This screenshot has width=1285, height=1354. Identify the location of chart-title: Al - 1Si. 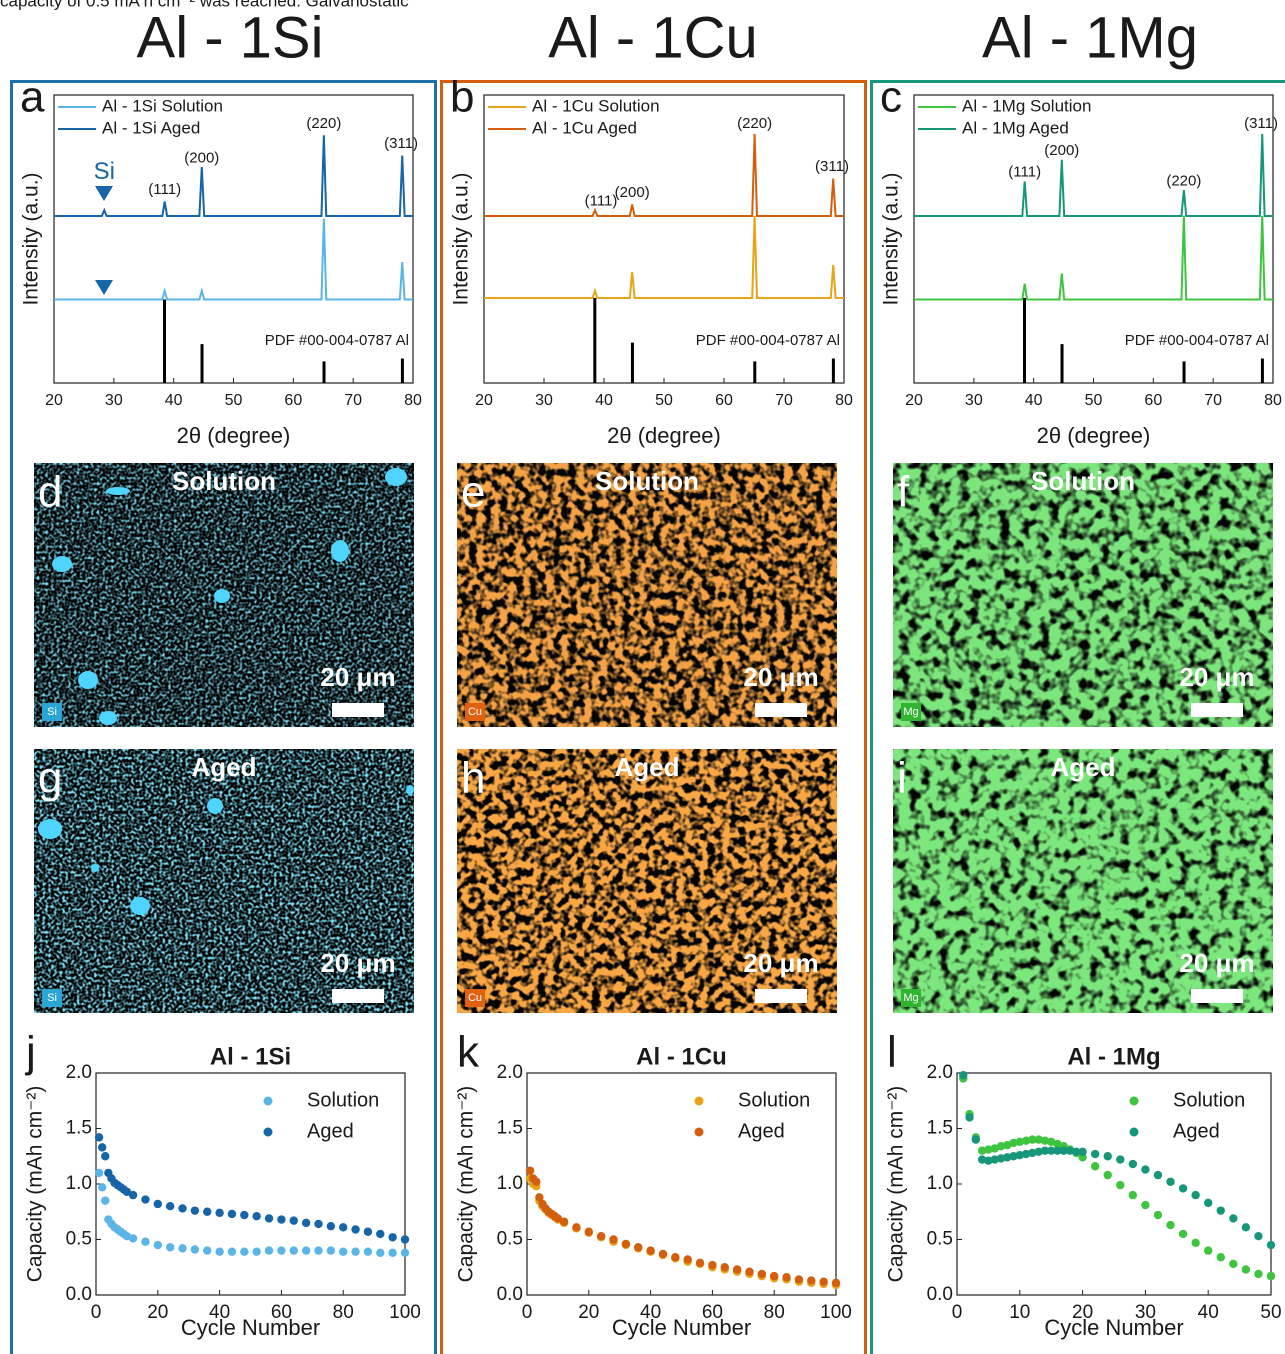
(250, 1056).